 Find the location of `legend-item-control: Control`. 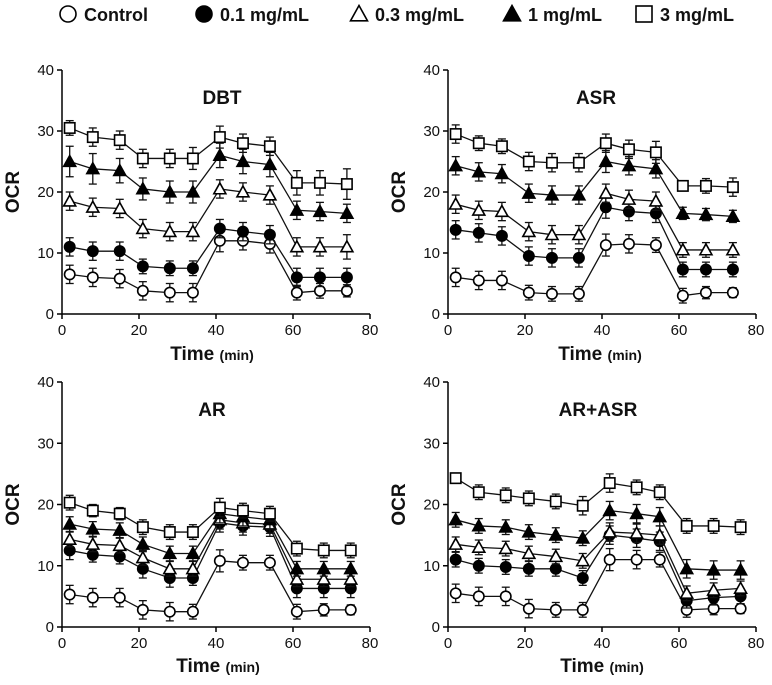

legend-item-control: Control is located at coordinates (103, 15).